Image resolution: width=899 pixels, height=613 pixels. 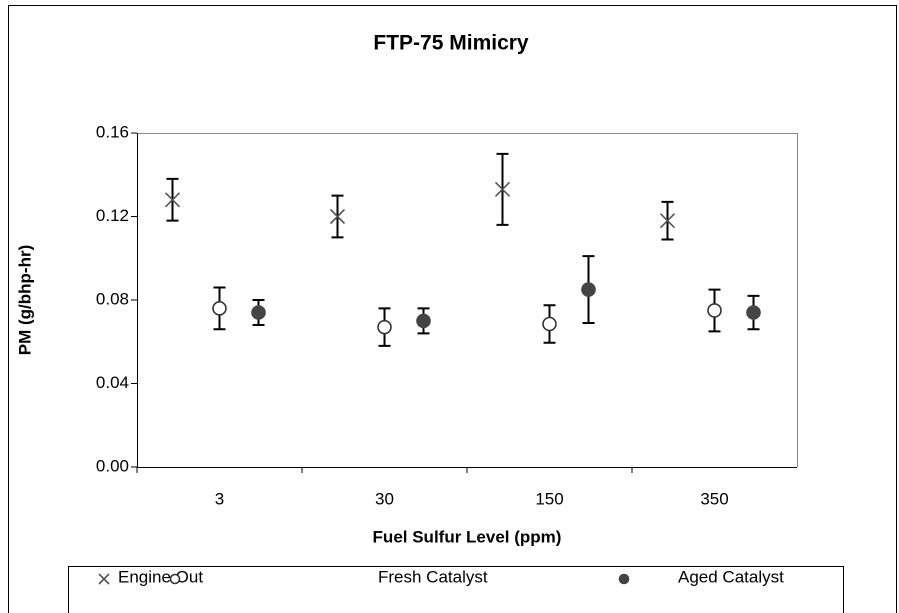 I want to click on legend, so click(x=456, y=589).